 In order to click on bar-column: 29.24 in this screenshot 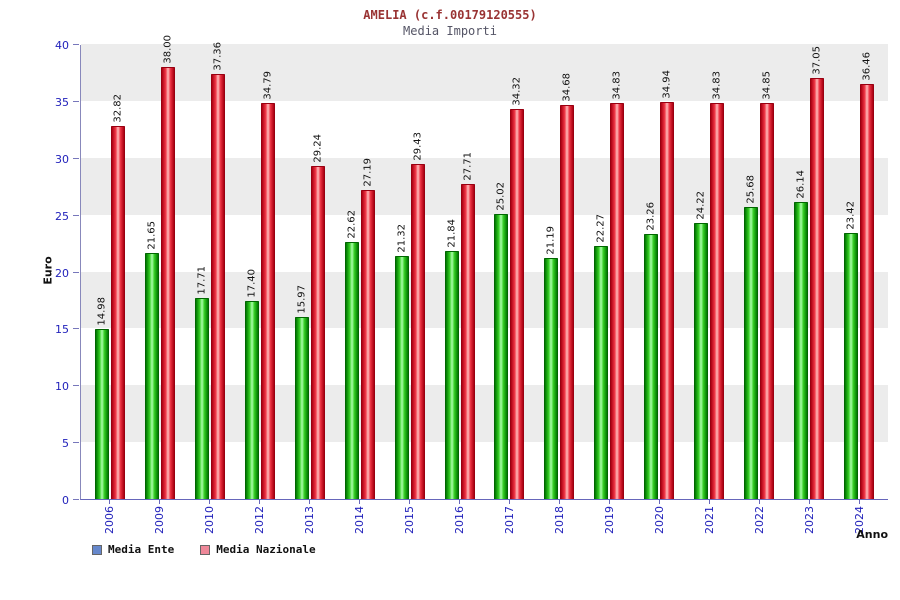, I will do `click(317, 272)`.